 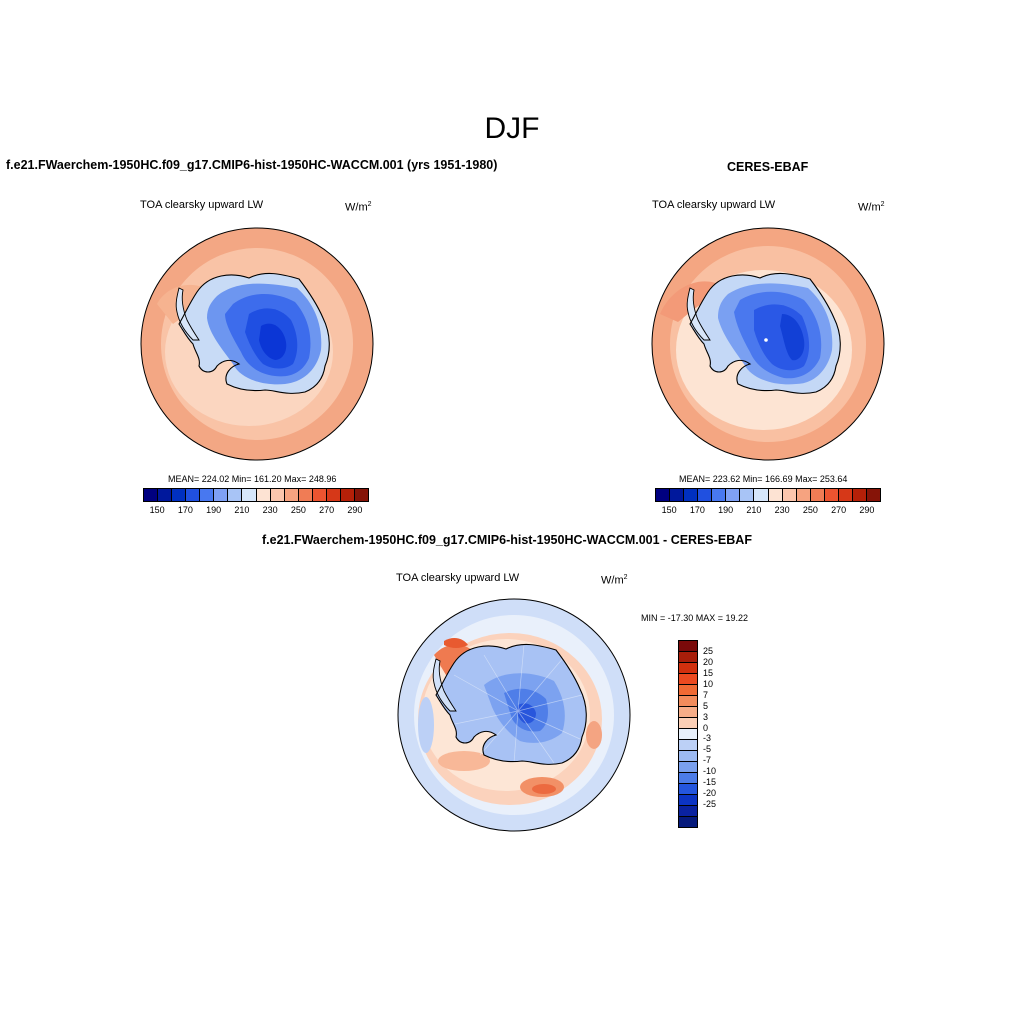 I want to click on obs-colorbar-ticks: 150 170 190 210 230 250 270 290, so click(x=768, y=511).